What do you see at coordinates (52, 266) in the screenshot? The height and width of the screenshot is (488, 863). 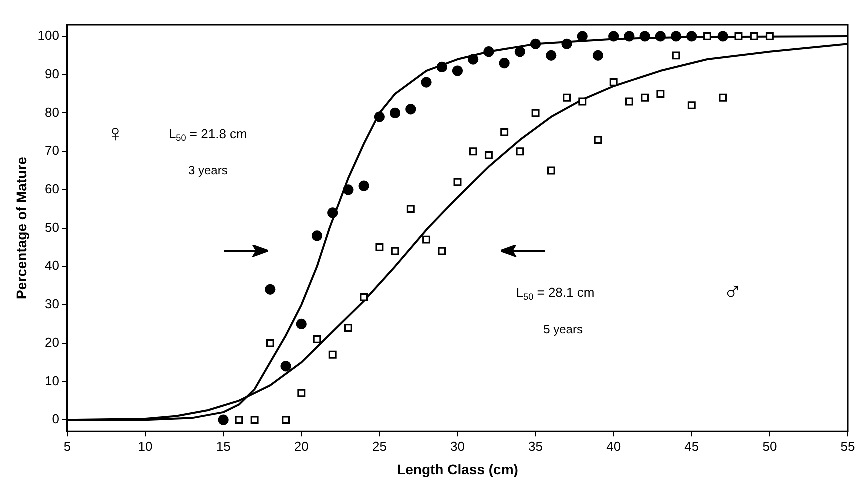 I see `y-tick-label: 40` at bounding box center [52, 266].